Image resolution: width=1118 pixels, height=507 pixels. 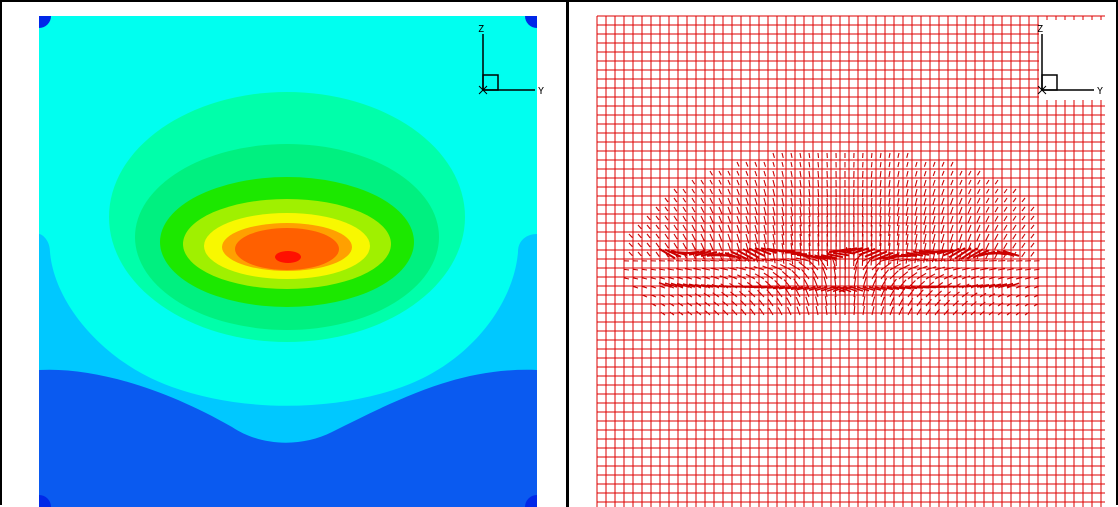 I want to click on y-axis-label: Y, so click(x=541, y=91).